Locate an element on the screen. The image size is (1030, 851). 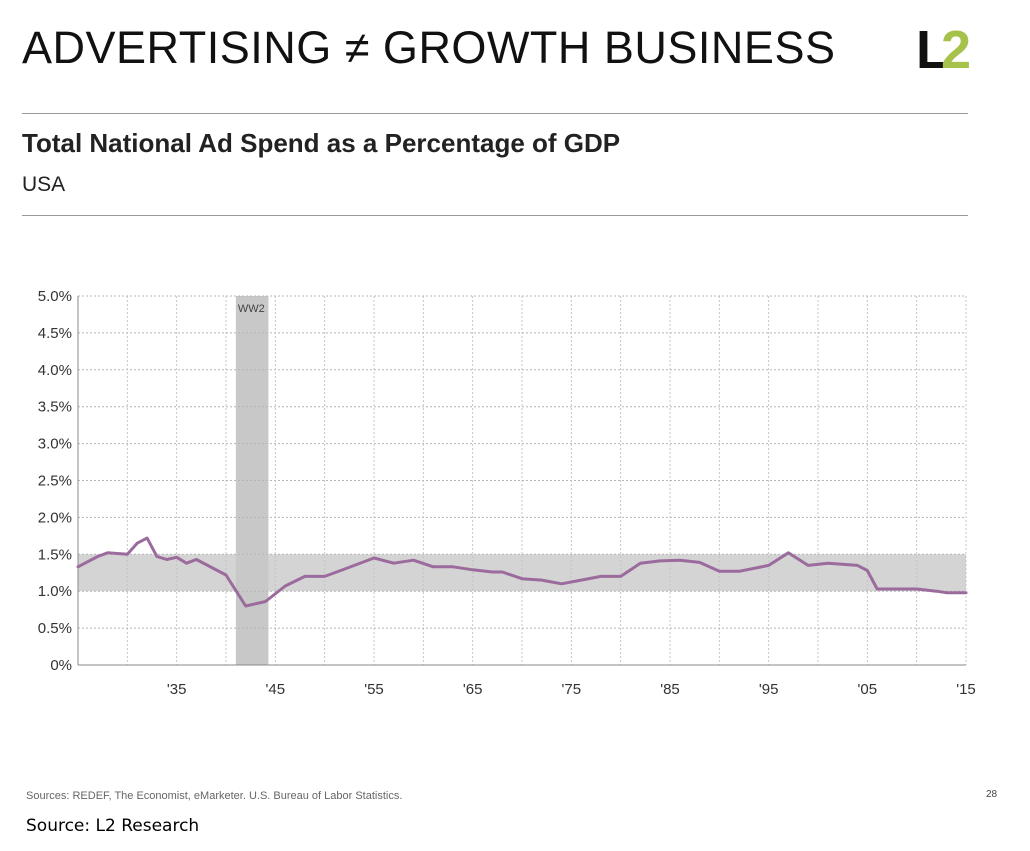
l2-logo: L2 is located at coordinates (943, 47).